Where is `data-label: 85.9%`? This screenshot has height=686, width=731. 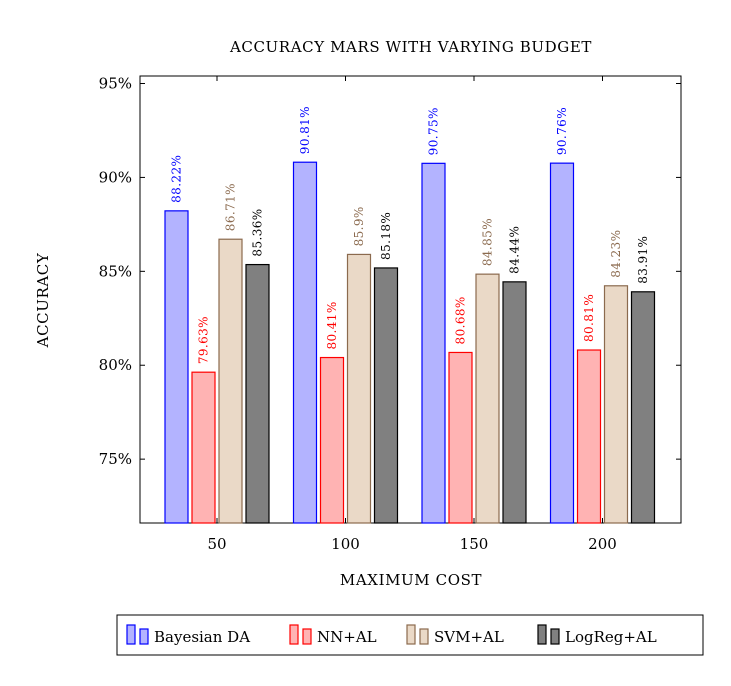 data-label: 85.9% is located at coordinates (359, 226).